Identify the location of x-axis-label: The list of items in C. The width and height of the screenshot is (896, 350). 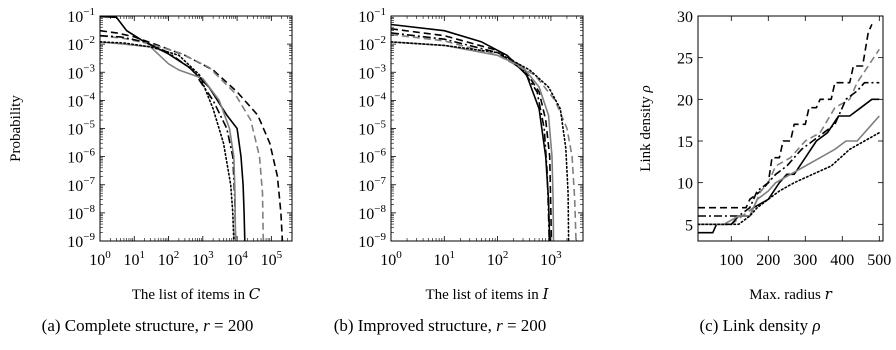
(196, 294).